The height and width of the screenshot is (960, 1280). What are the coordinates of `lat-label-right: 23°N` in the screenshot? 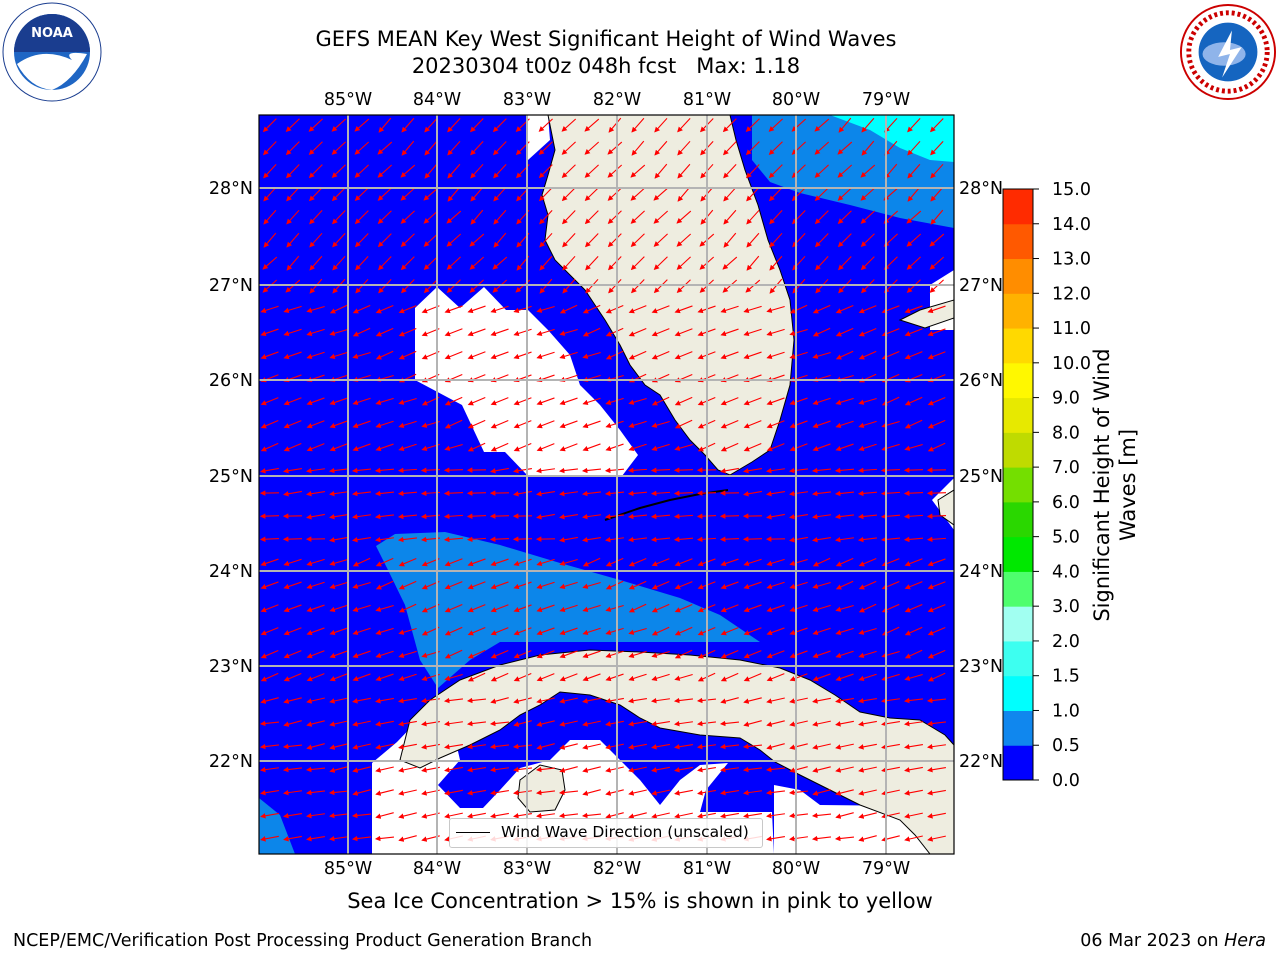 It's located at (981, 667).